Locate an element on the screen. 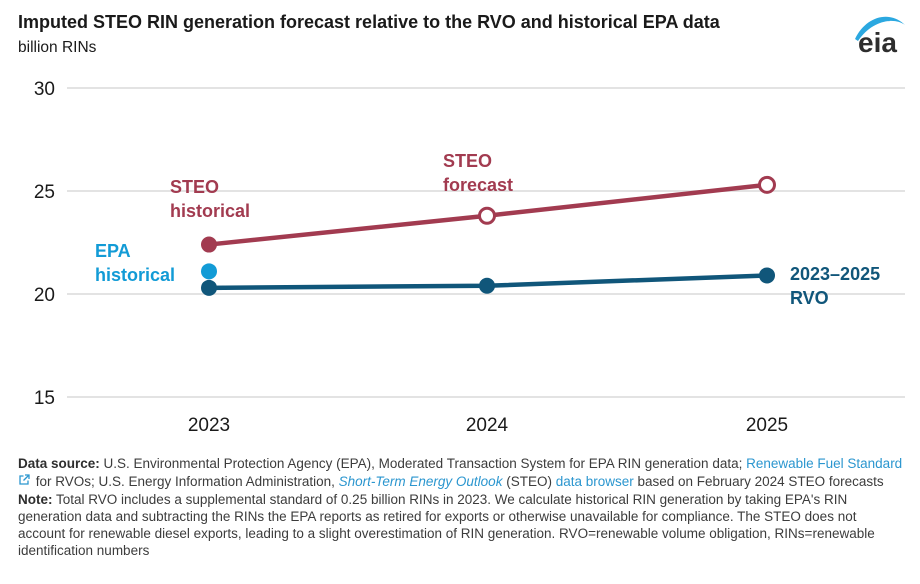 Image resolution: width=920 pixels, height=584 pixels. eia-logo: eia is located at coordinates (880, 36).